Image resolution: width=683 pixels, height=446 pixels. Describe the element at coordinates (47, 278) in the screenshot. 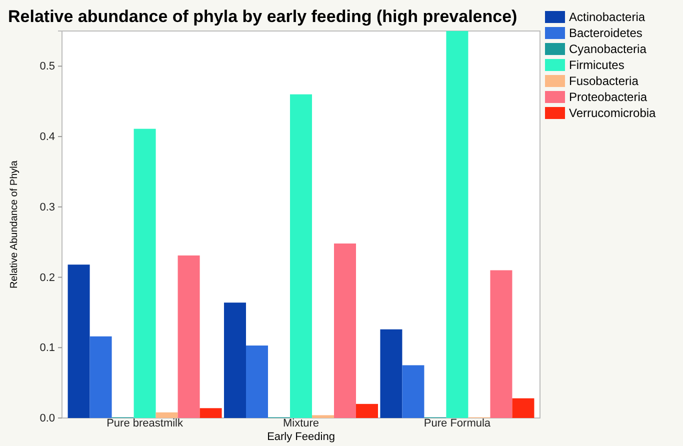

I see `y-tick-label: 0.2` at that location.